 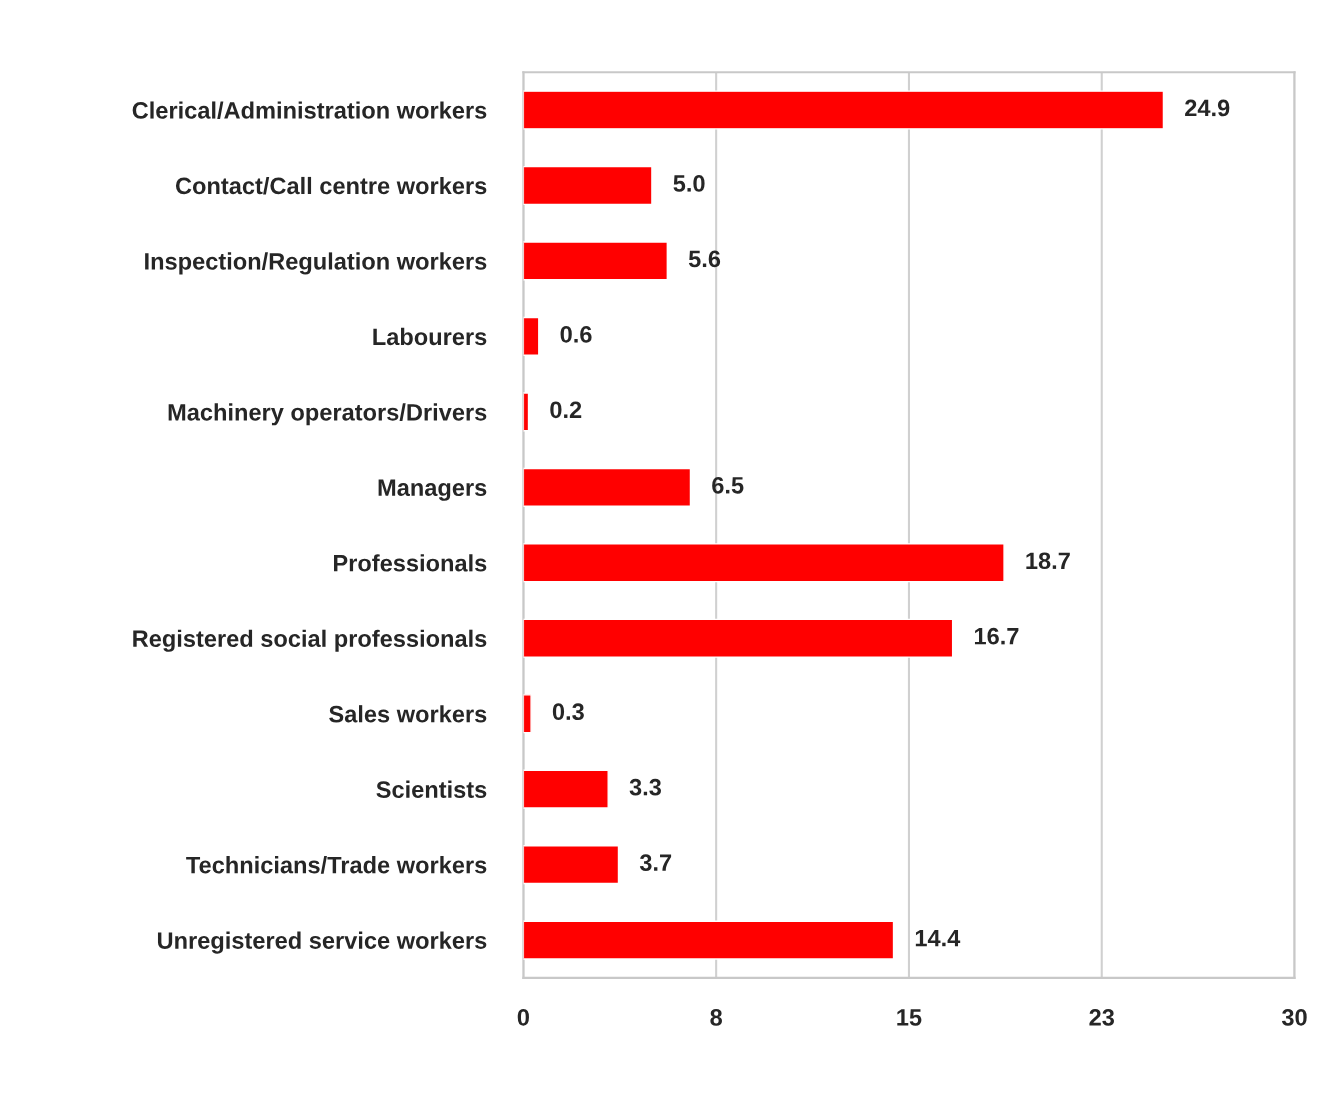 What do you see at coordinates (432, 490) in the screenshot?
I see `y-tick-label: Managers` at bounding box center [432, 490].